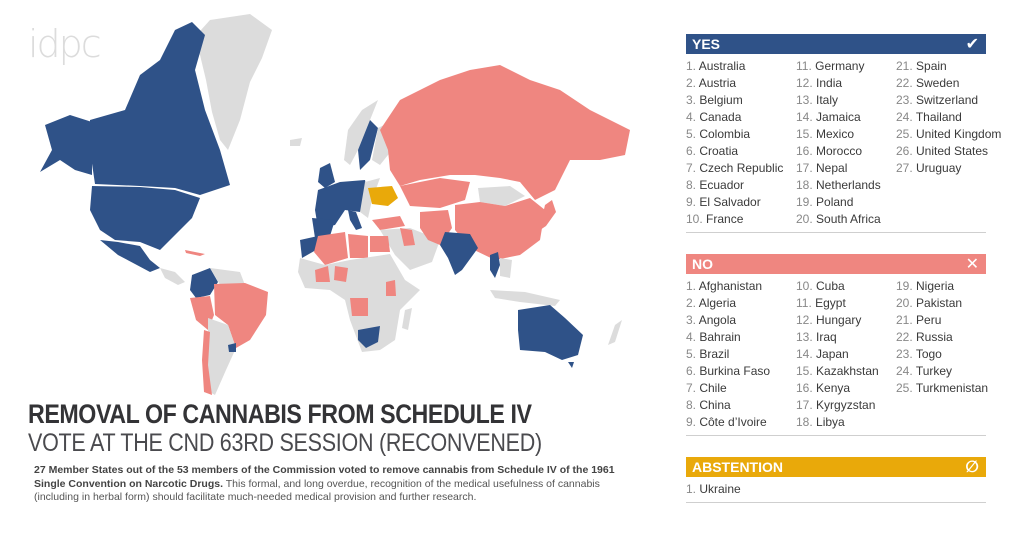  Describe the element at coordinates (838, 117) in the screenshot. I see `country-name: Jamaica` at that location.